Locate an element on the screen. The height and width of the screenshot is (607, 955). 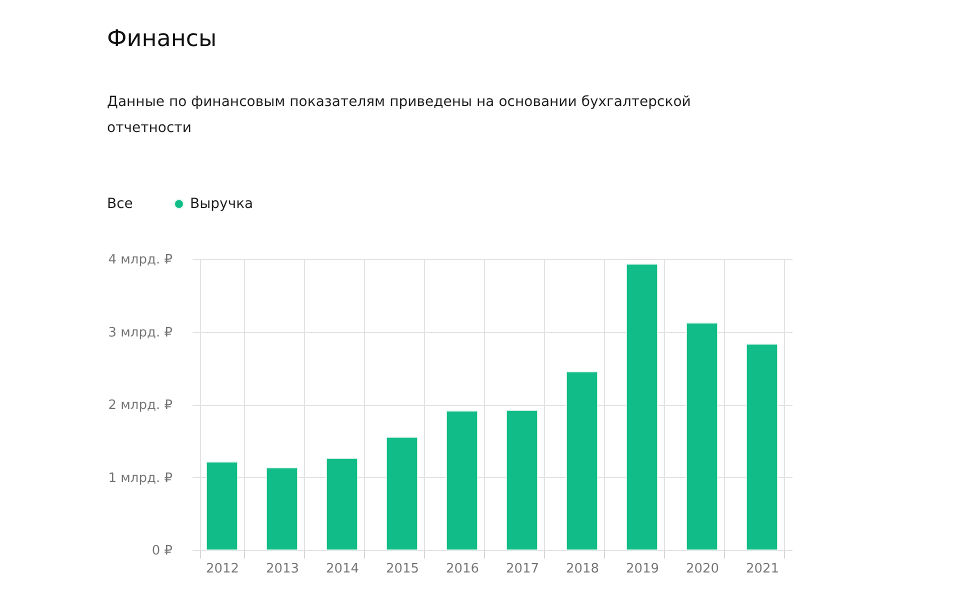
x-tick-label: 2021 is located at coordinates (763, 569).